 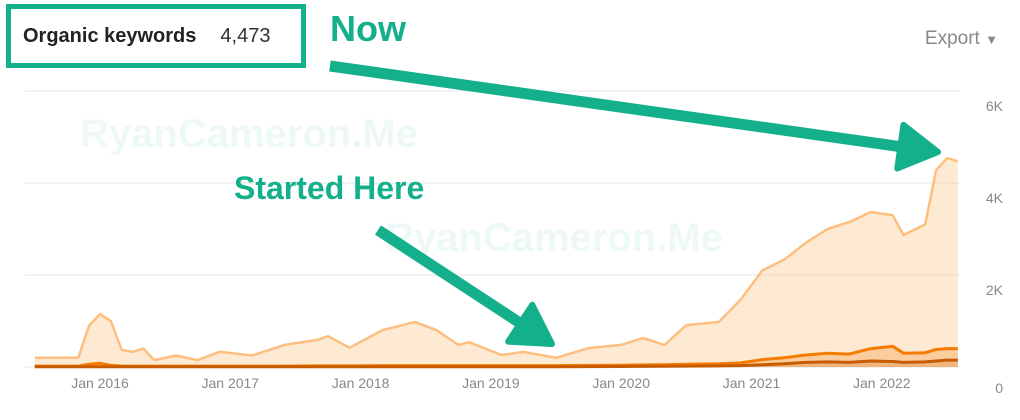 I want to click on export-button: Export ▼, so click(x=961, y=39).